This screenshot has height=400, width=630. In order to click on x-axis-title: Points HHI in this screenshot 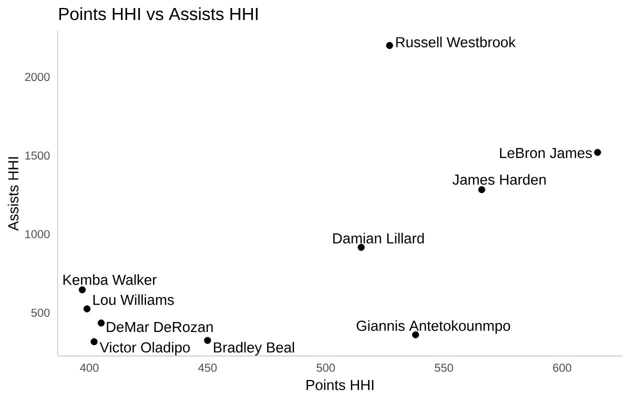, I will do `click(340, 384)`.